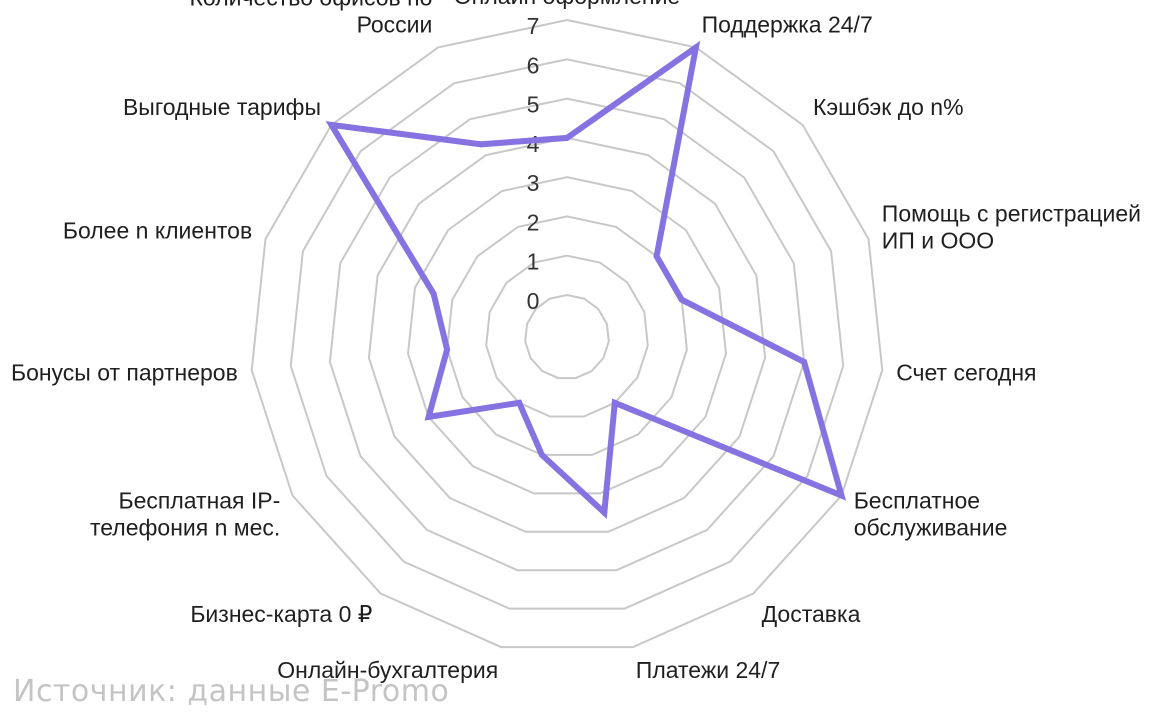  What do you see at coordinates (533, 222) in the screenshot?
I see `tick-label: 2` at bounding box center [533, 222].